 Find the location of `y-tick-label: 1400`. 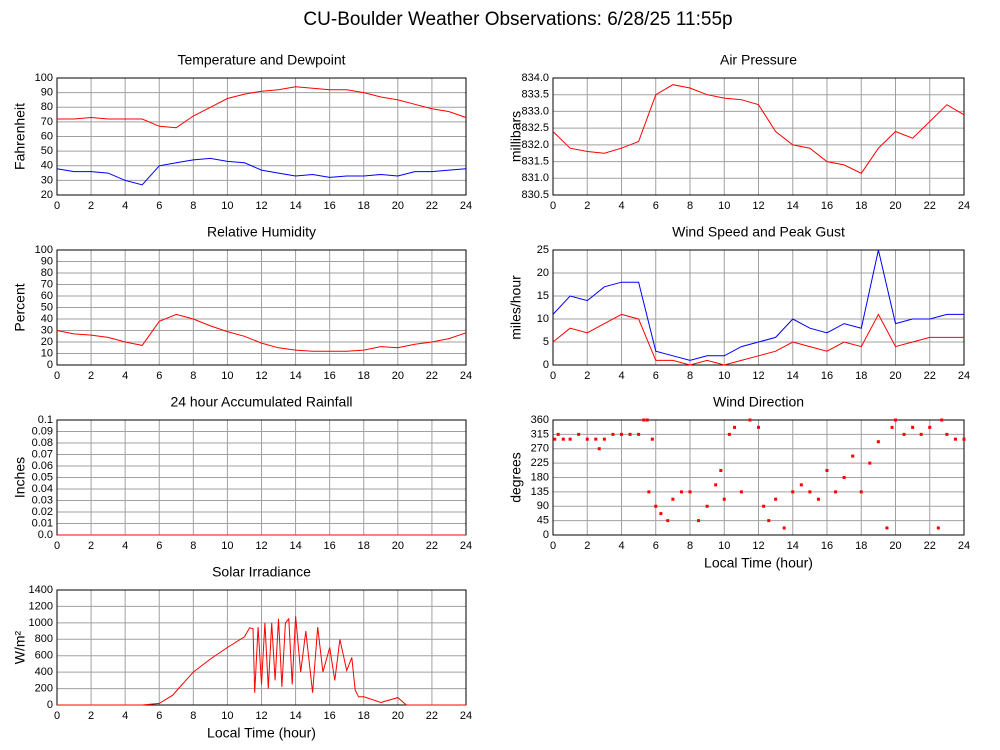

y-tick-label: 1400 is located at coordinates (41, 590).